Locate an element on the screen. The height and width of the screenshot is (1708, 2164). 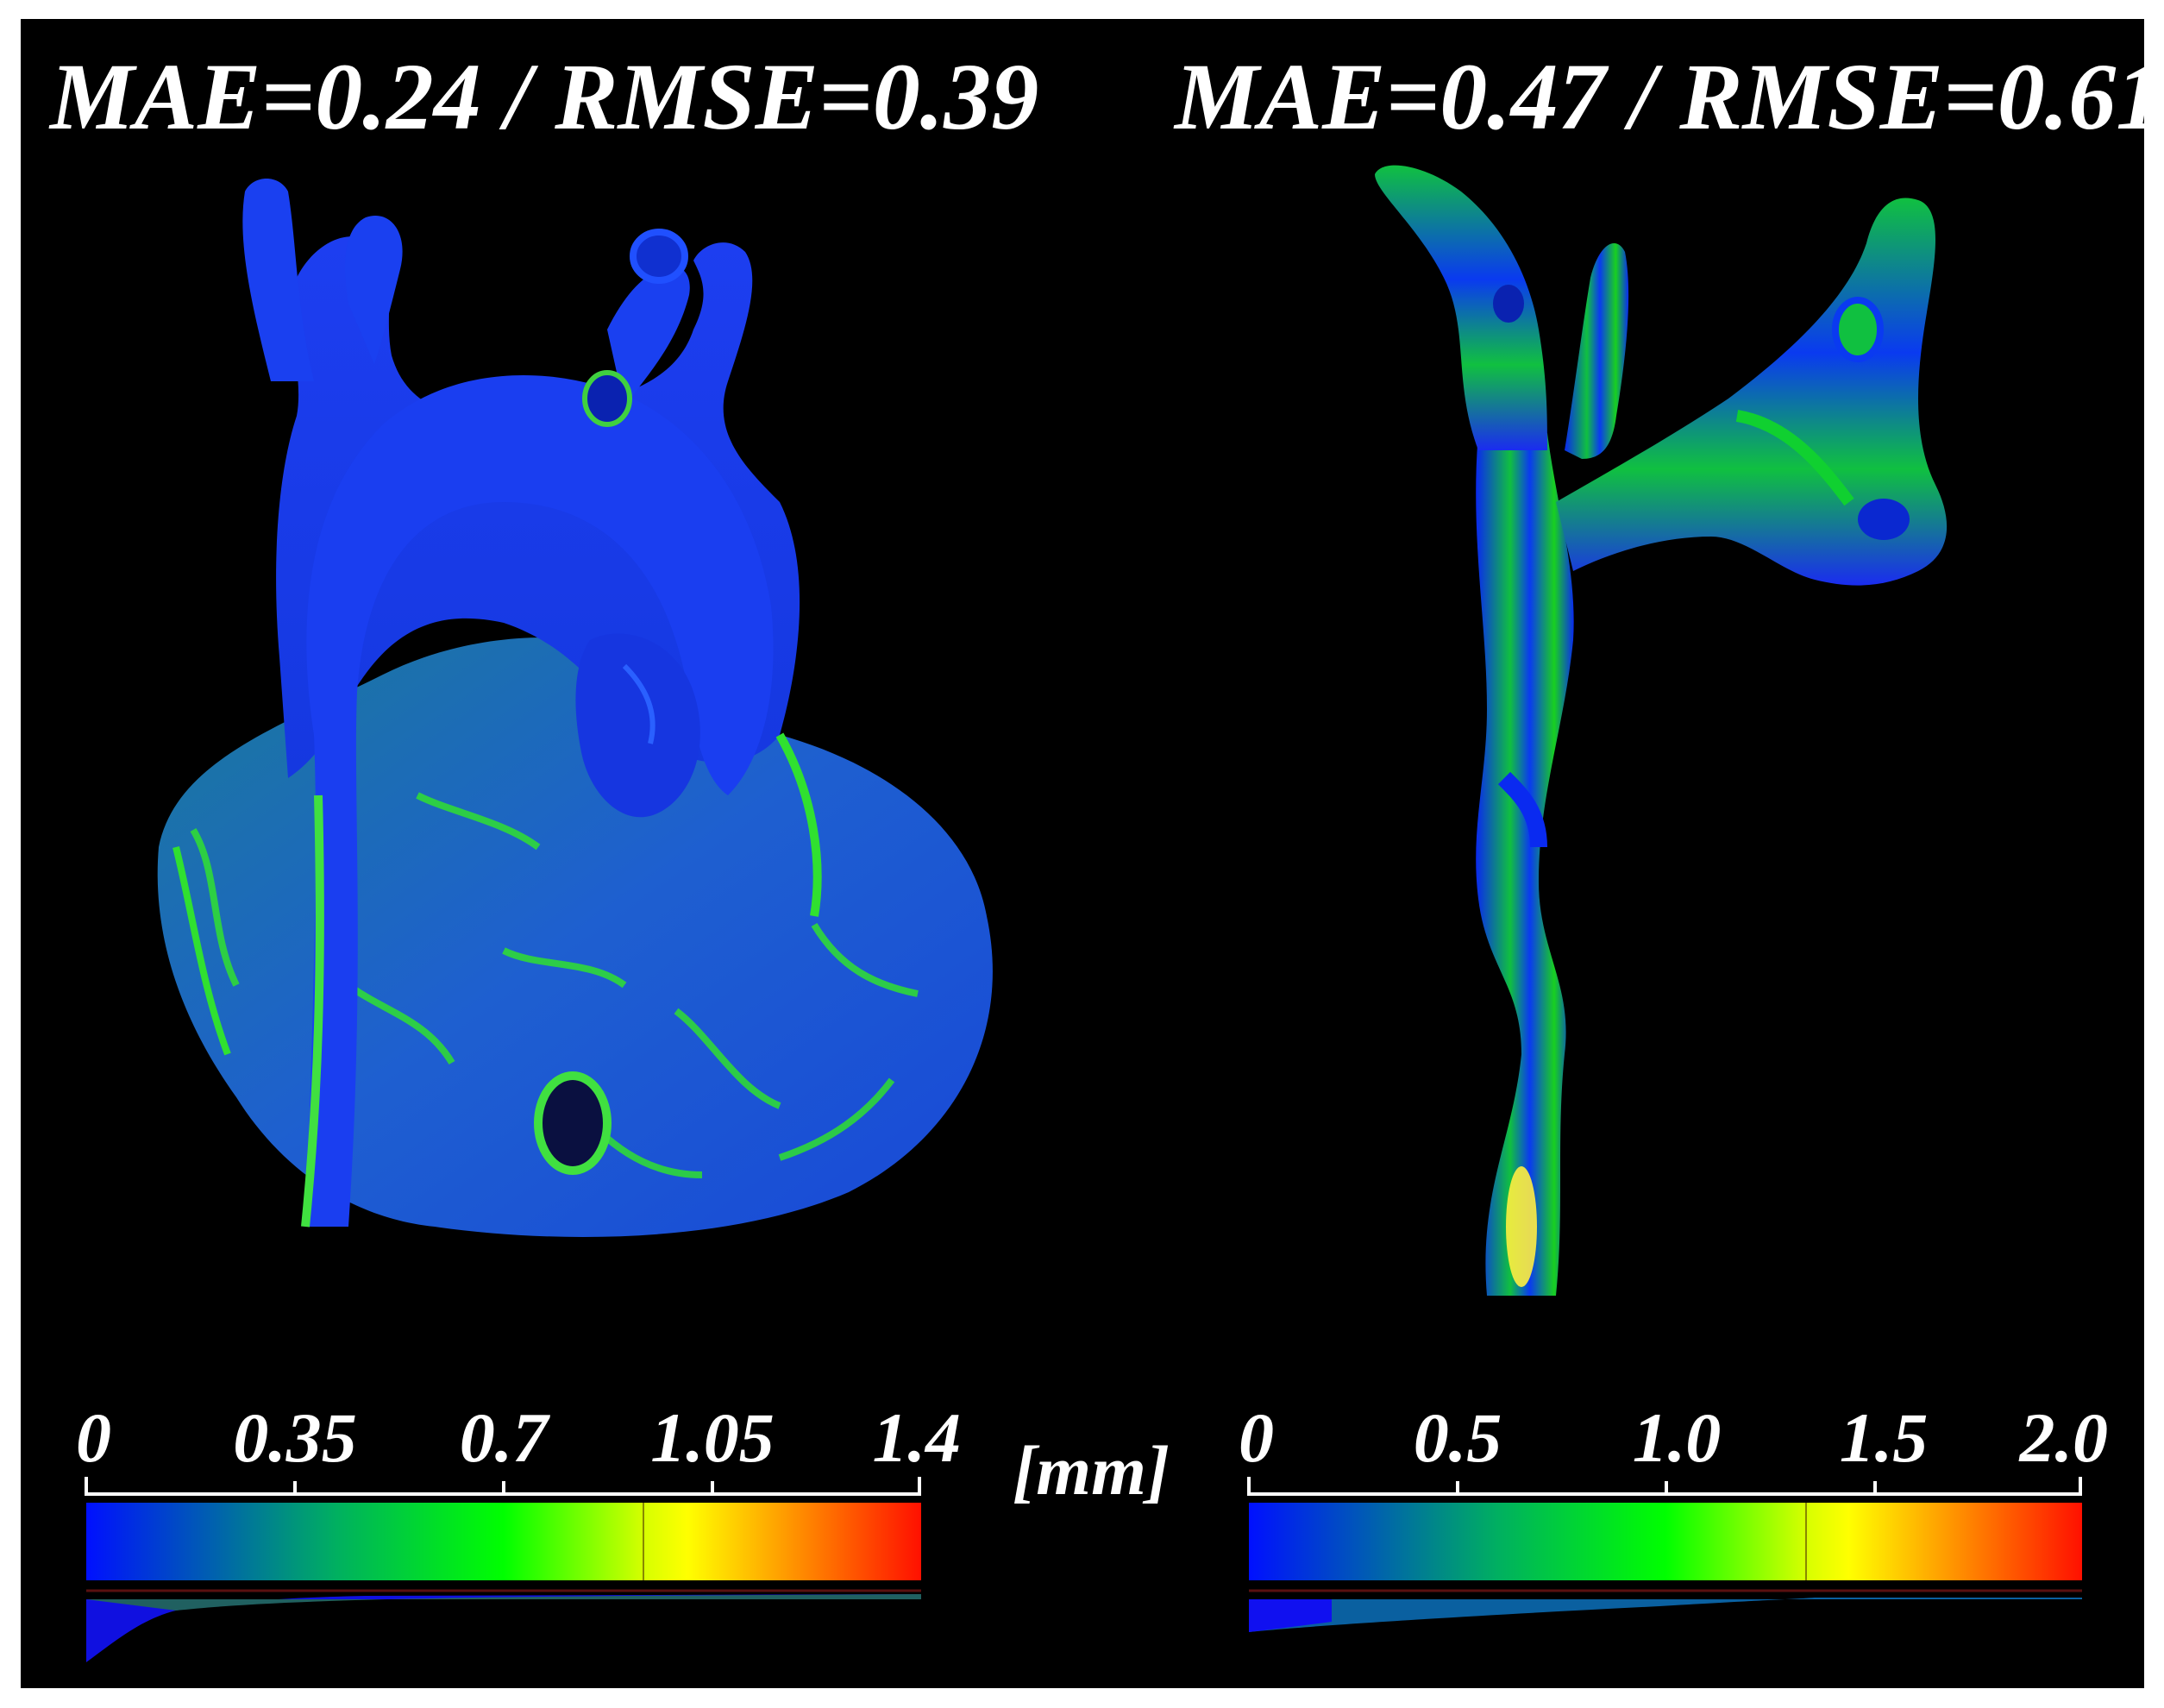
right-colorbar-tick: 1.5 is located at coordinates (1884, 1437).